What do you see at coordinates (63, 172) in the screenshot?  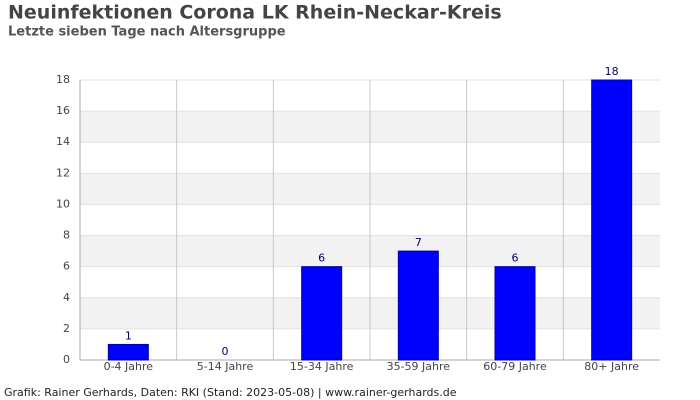 I see `y-tick-label: 12` at bounding box center [63, 172].